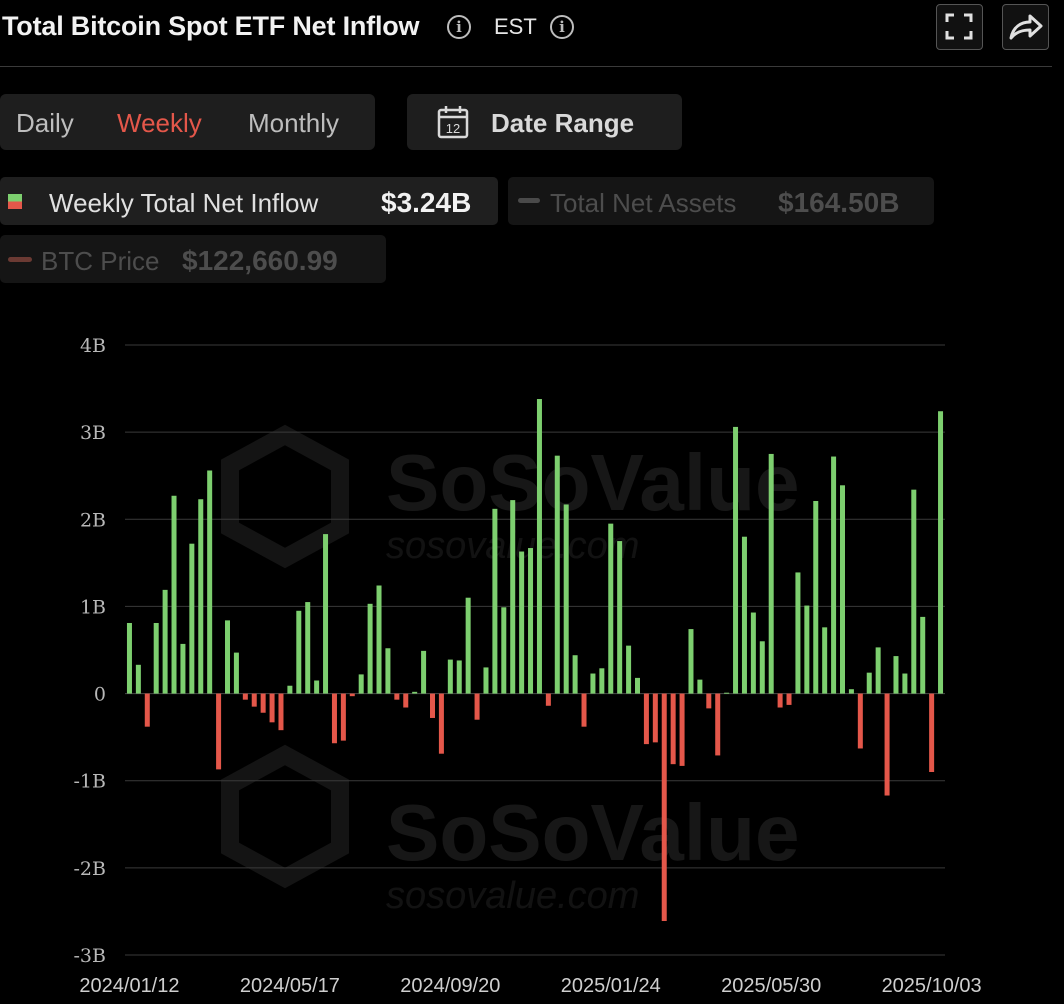  Describe the element at coordinates (294, 123) in the screenshot. I see `tab-monthly: Monthly` at that location.